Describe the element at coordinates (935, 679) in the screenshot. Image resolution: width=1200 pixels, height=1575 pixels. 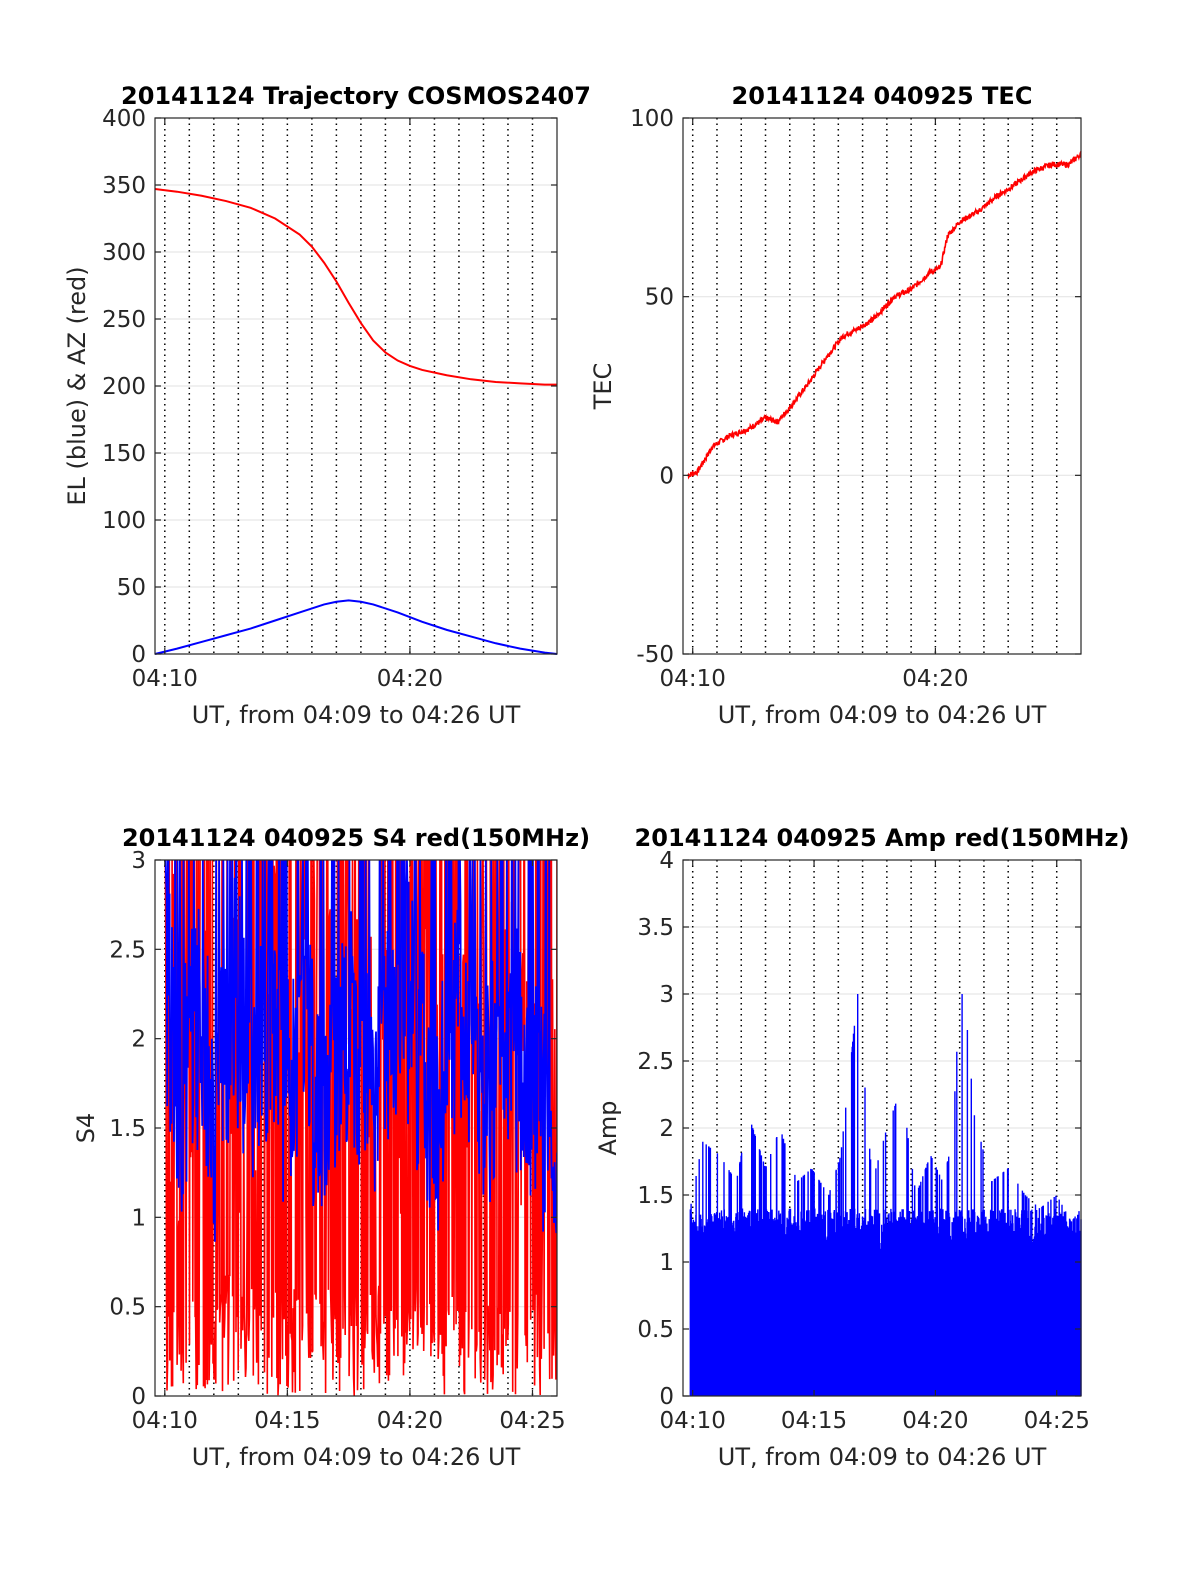
I see `tec-xtick-label: 04:20` at that location.